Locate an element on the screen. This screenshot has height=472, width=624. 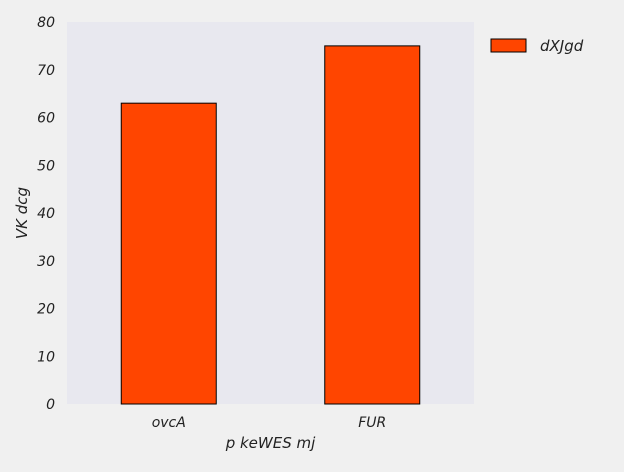
y-tick-label: 10 is located at coordinates (46, 357).